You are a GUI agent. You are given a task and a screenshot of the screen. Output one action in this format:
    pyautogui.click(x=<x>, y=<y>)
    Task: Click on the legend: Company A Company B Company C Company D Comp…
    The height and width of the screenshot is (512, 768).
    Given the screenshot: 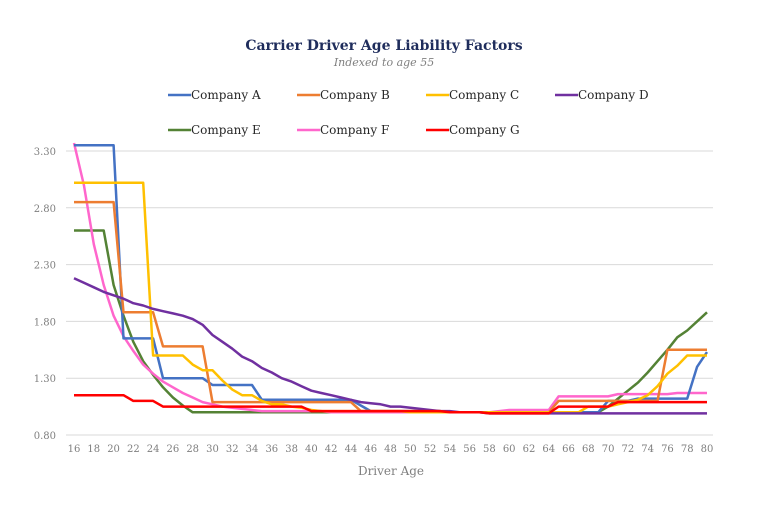 What is the action you would take?
    pyautogui.click(x=408, y=112)
    